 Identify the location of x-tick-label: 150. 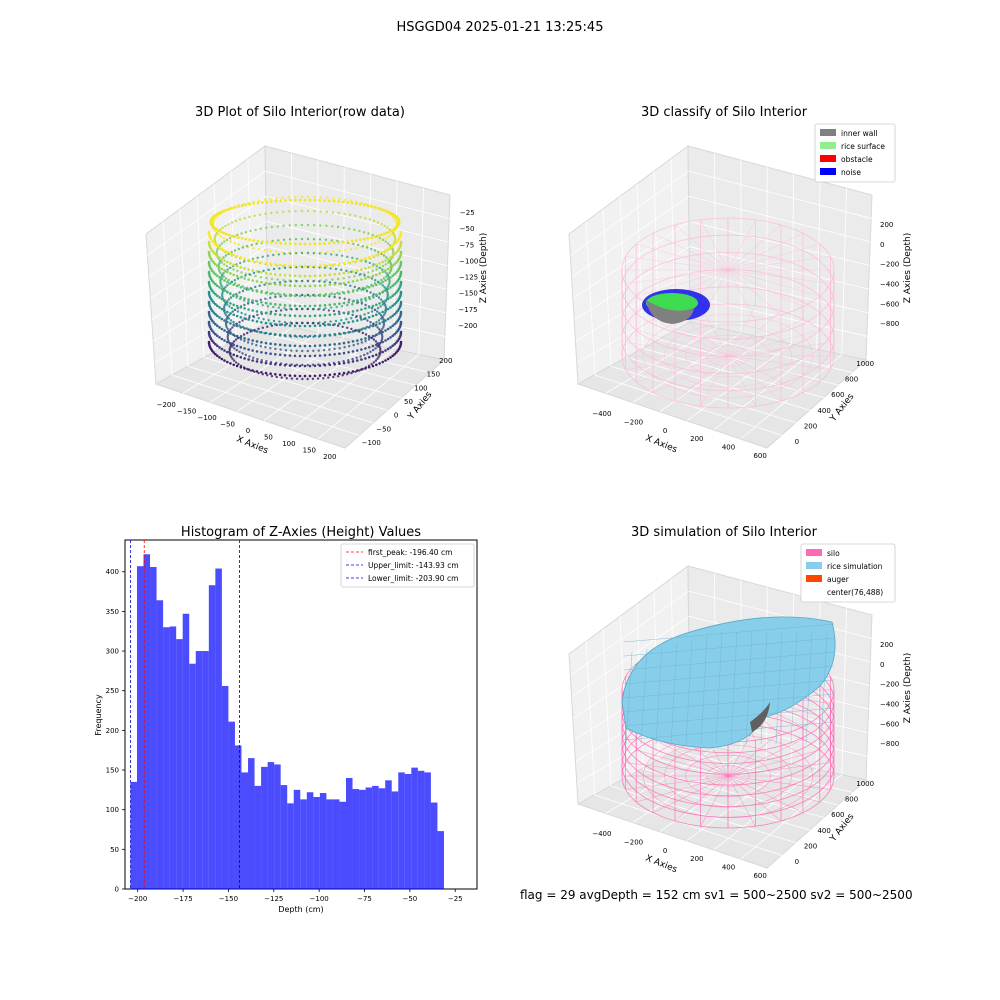
(309, 450).